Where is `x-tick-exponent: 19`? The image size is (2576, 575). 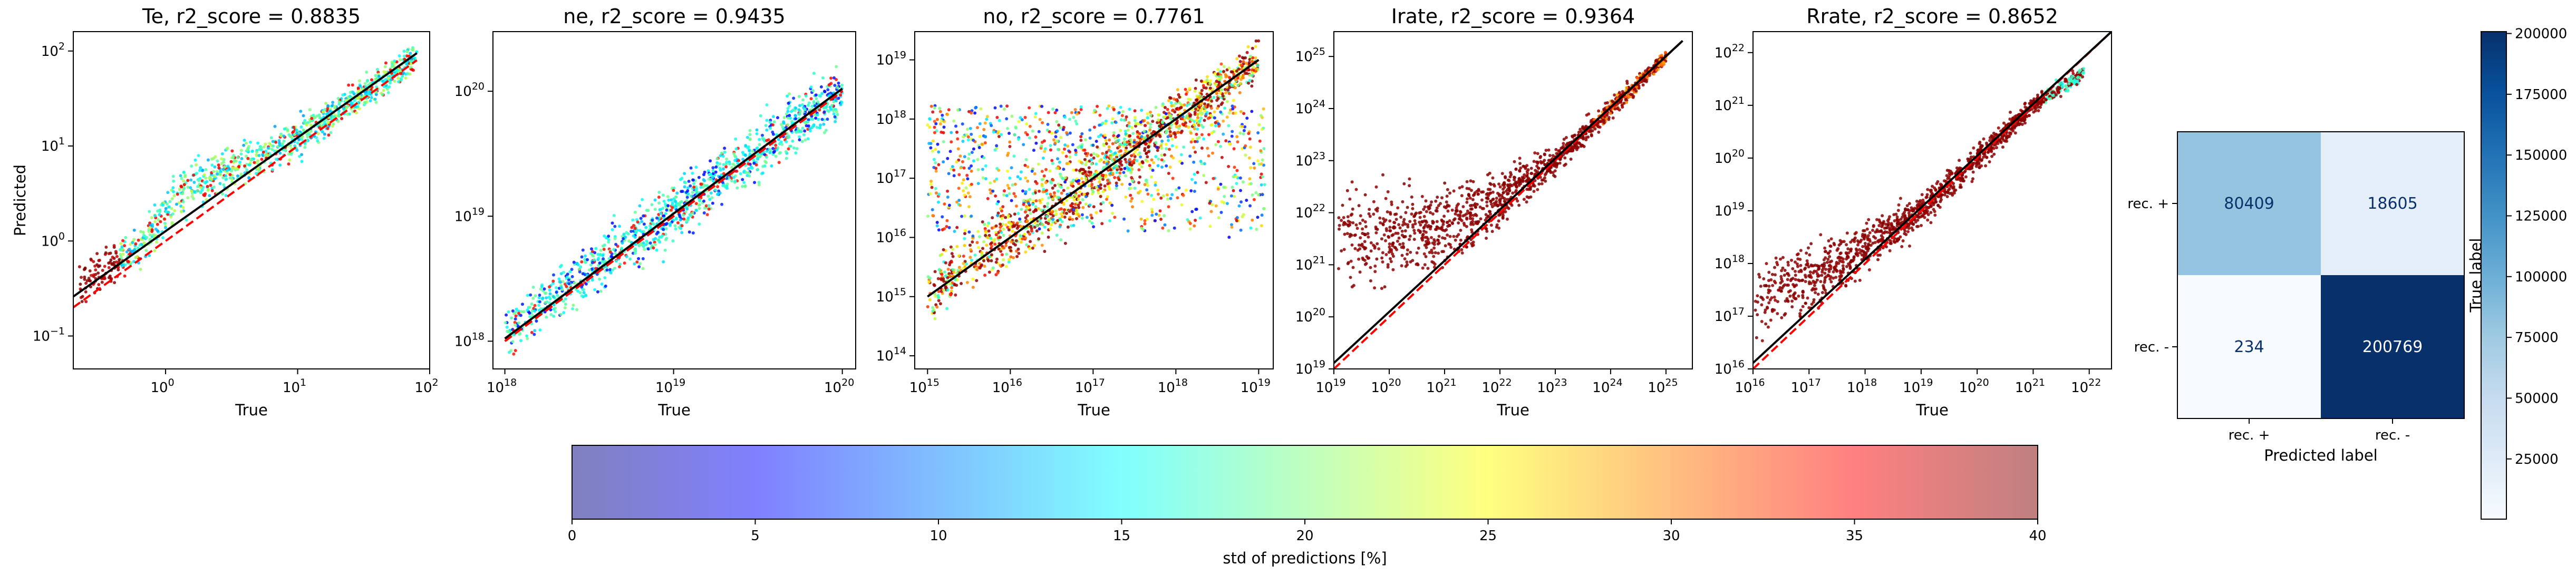
x-tick-exponent: 19 is located at coordinates (679, 383).